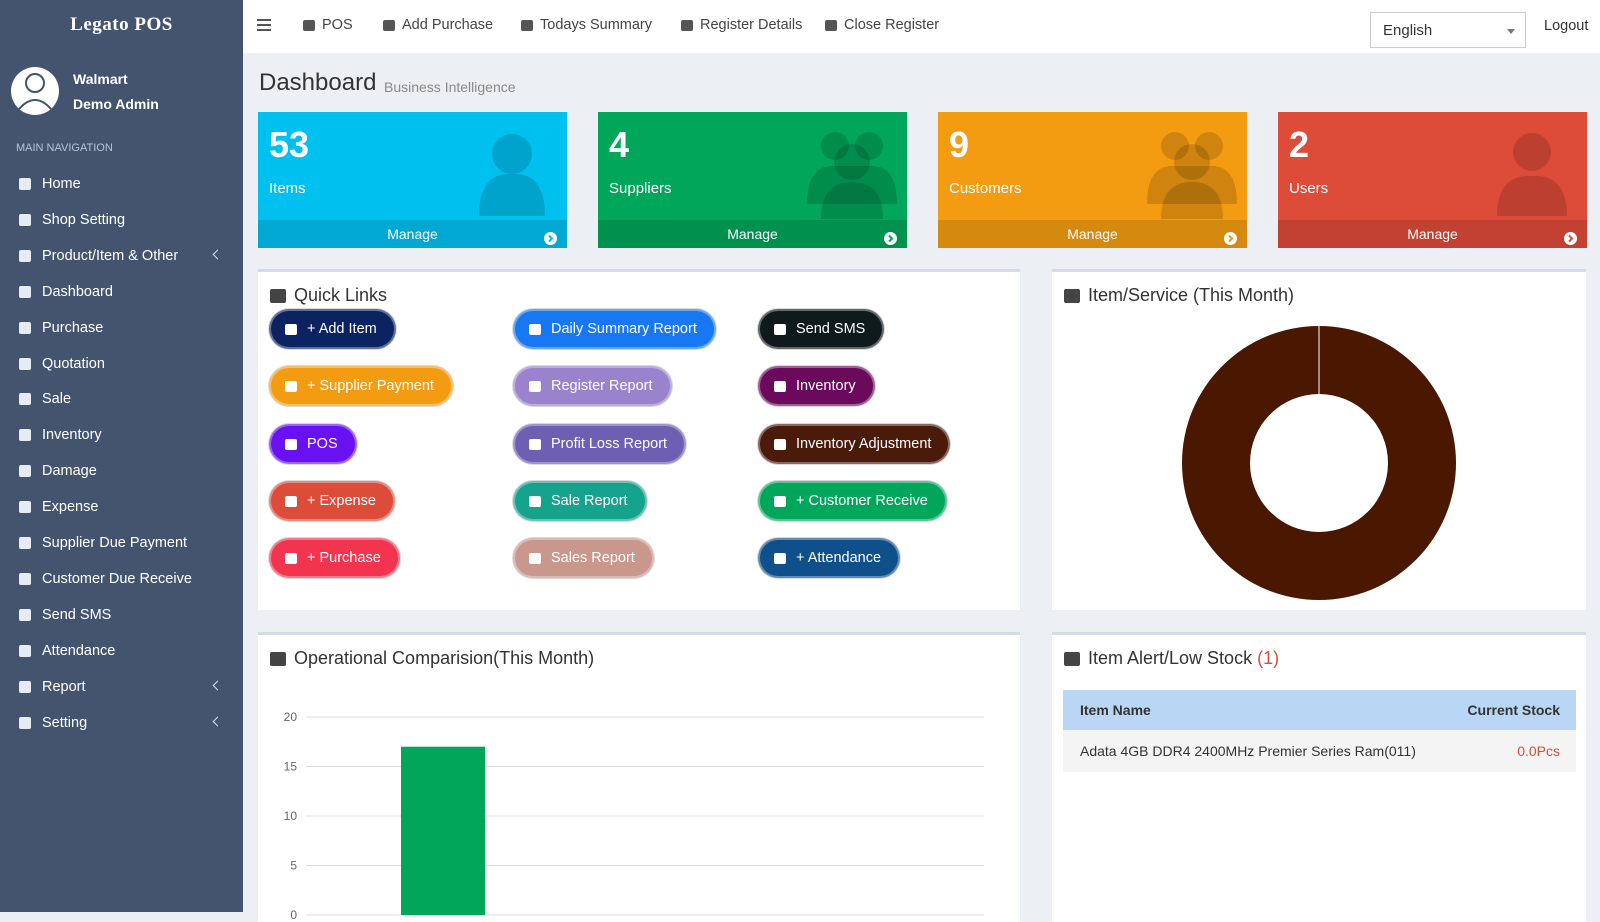  I want to click on stat-box: 4 Suppliers Manage, so click(752, 180).